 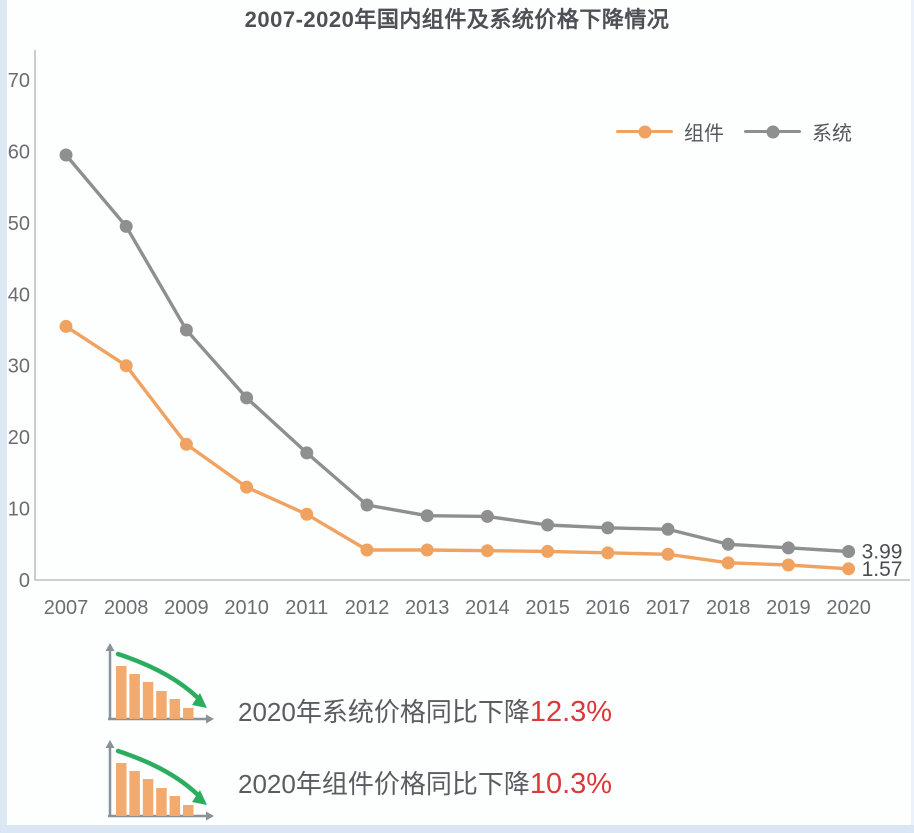 What do you see at coordinates (66, 608) in the screenshot?
I see `x-tick-label: 2007` at bounding box center [66, 608].